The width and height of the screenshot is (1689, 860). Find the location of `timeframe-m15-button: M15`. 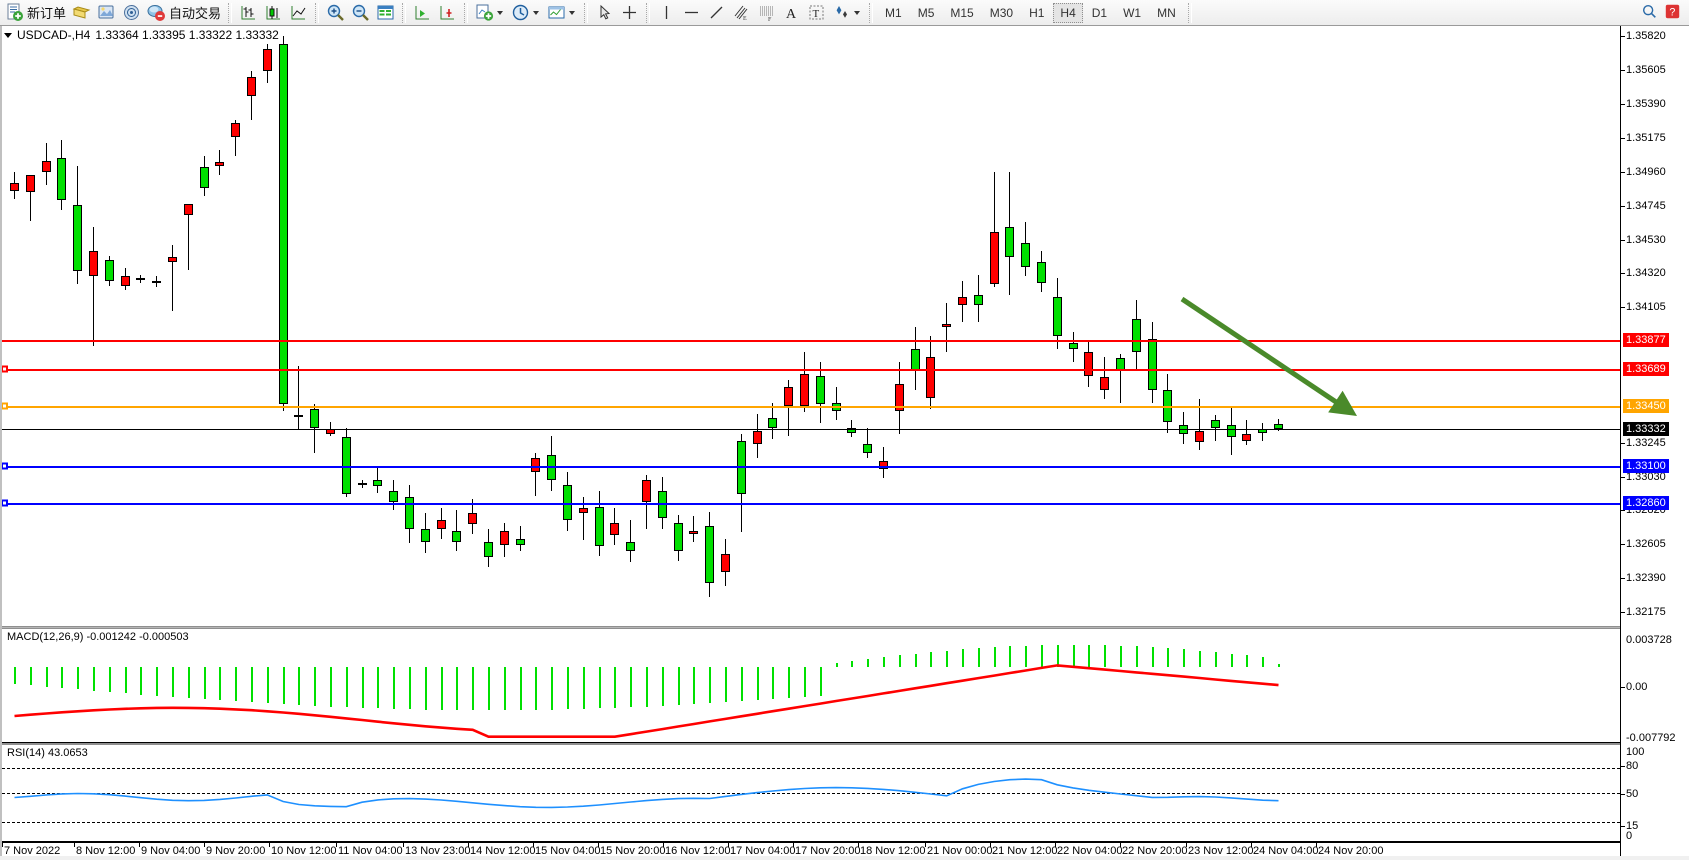

timeframe-m15-button: M15 is located at coordinates (962, 12).